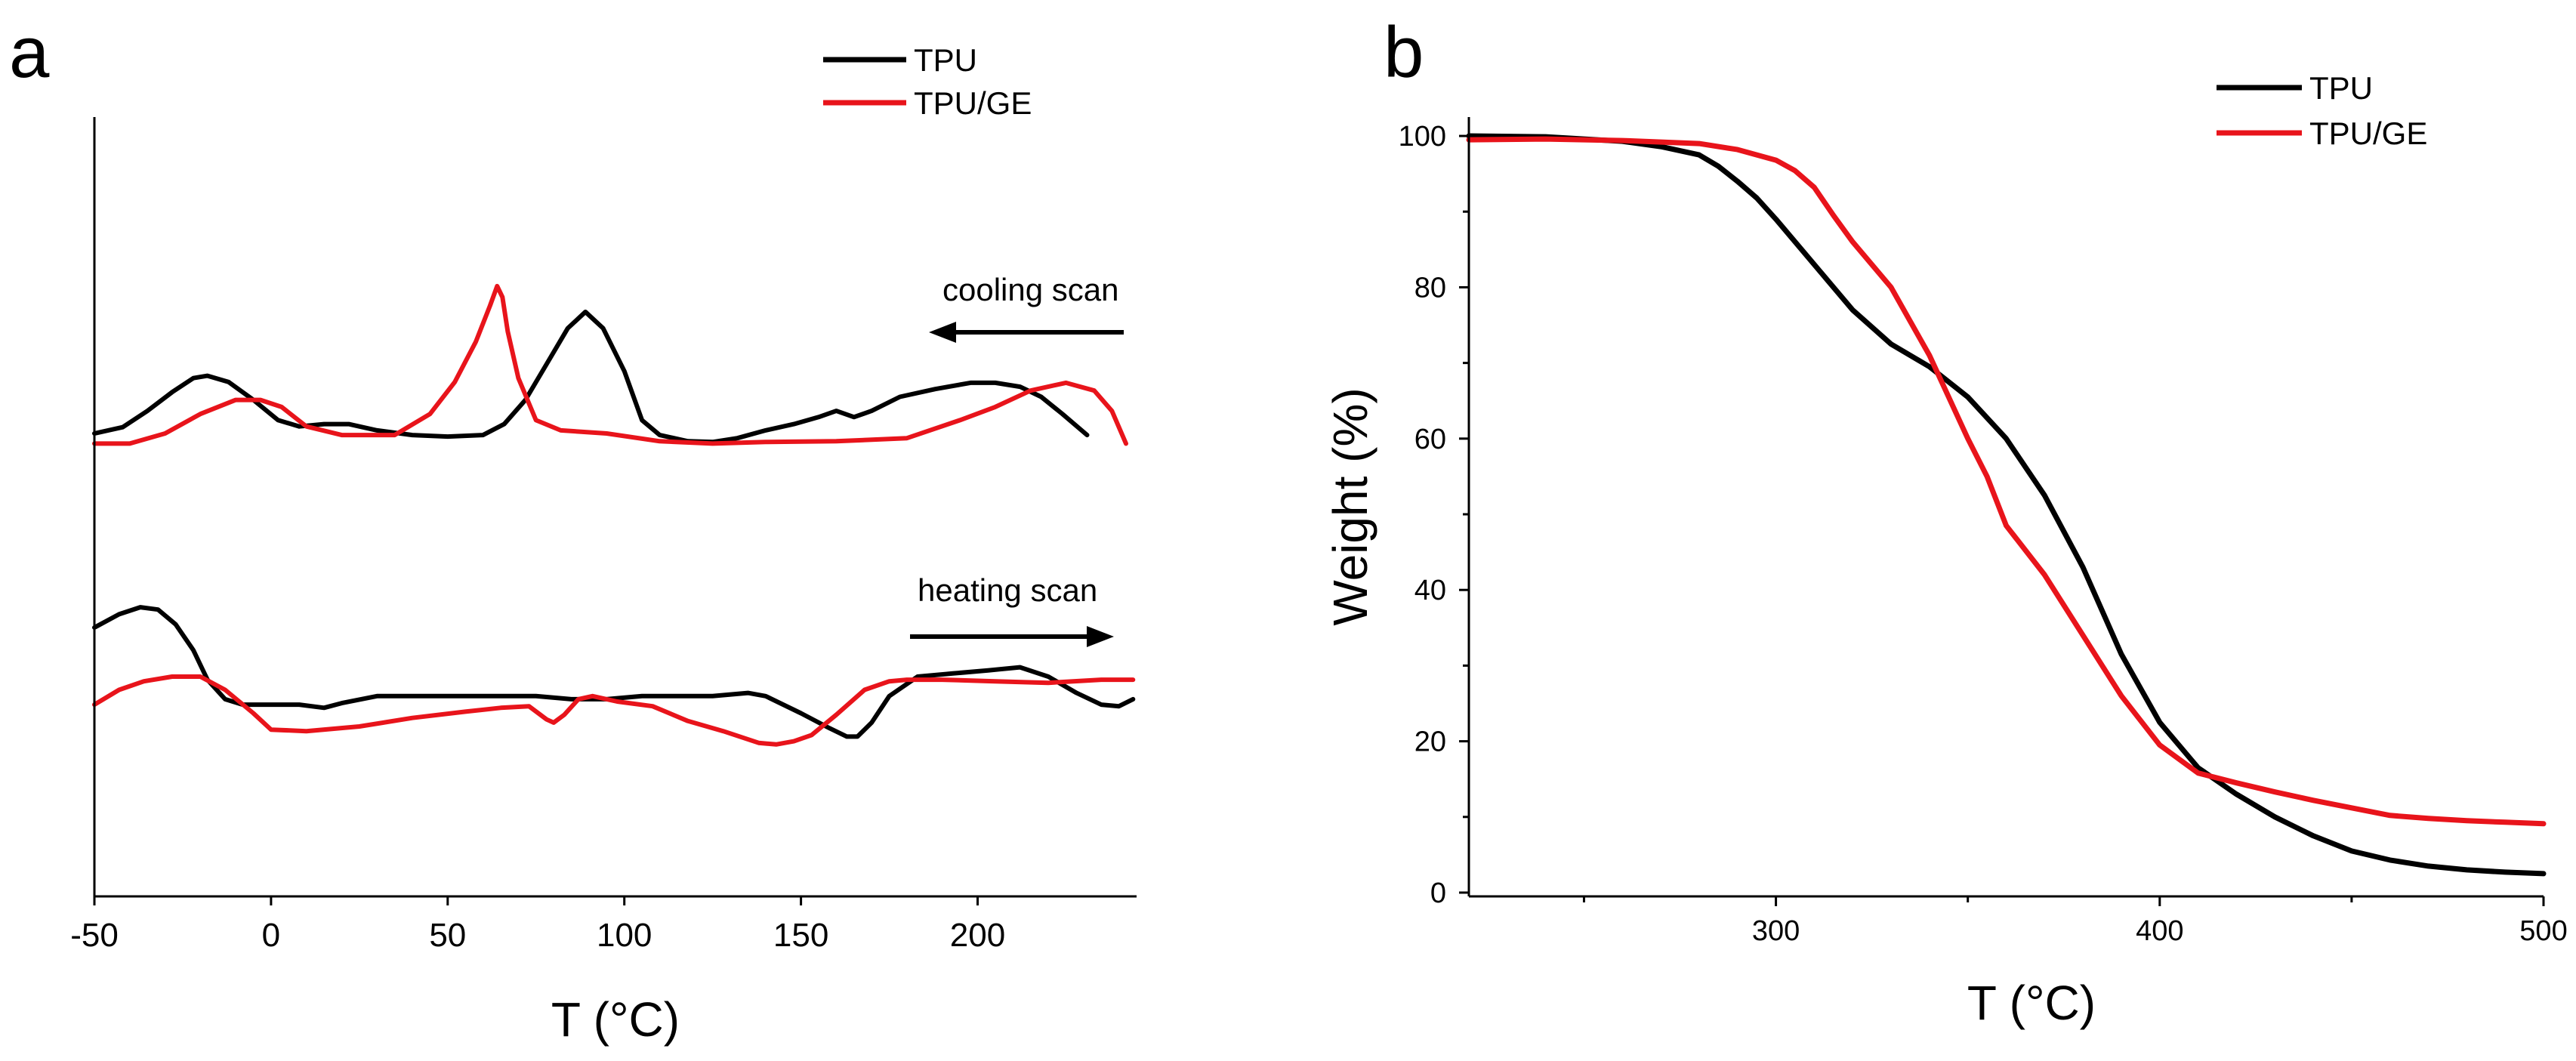  Describe the element at coordinates (1776, 931) in the screenshot. I see `x-tick-label: 300` at that location.